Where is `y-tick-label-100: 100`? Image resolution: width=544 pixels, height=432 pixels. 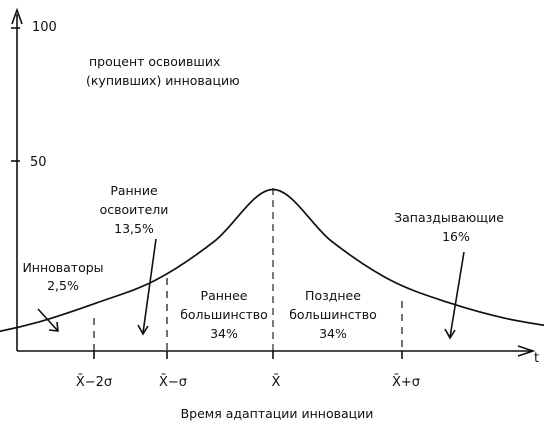 y-tick-label-100: 100 is located at coordinates (44, 27).